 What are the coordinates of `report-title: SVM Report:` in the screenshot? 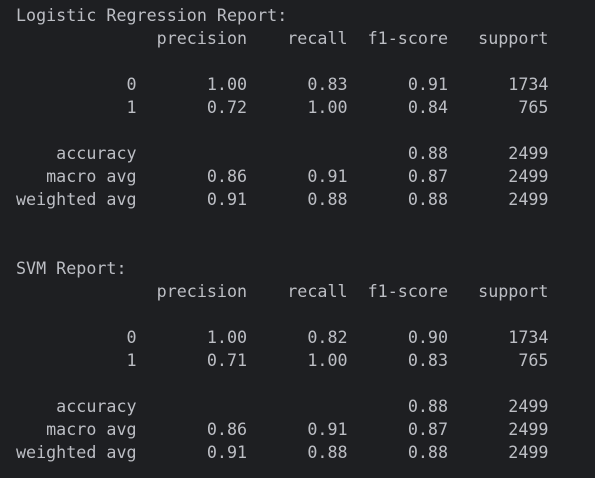 It's located at (71, 268).